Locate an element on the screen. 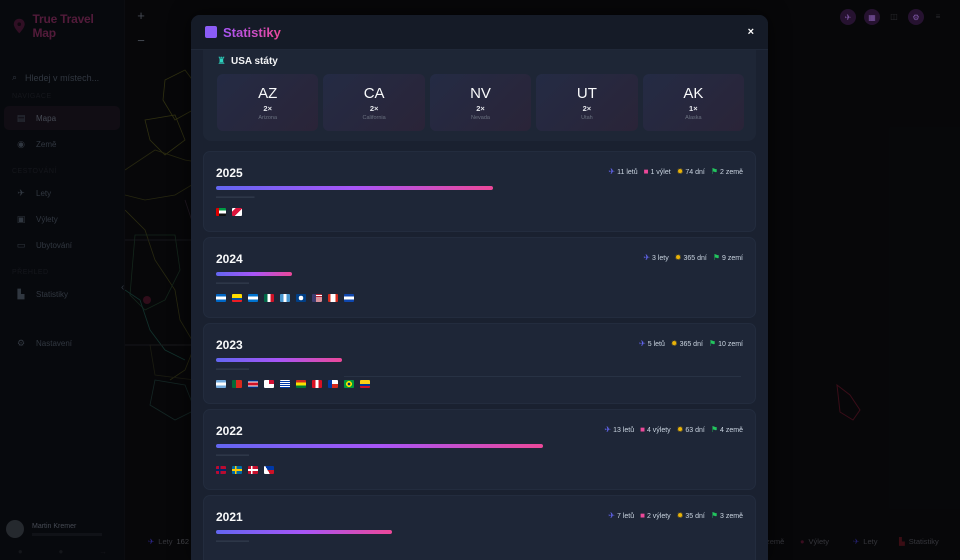 The width and height of the screenshot is (960, 560). legend-statistics: ▙ Statistiky is located at coordinates (919, 541).